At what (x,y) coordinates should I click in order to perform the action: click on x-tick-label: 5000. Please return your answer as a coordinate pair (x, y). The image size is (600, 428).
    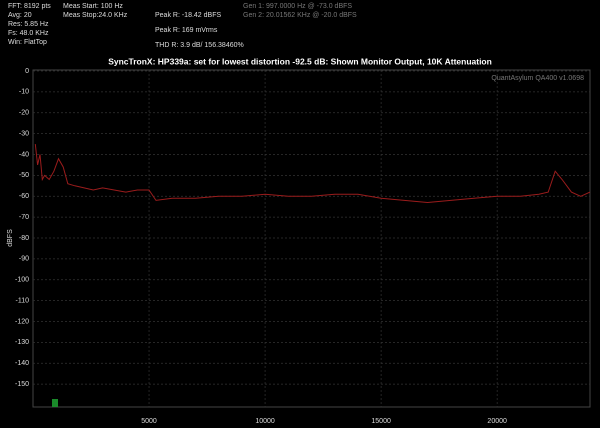
    Looking at the image, I should click on (149, 421).